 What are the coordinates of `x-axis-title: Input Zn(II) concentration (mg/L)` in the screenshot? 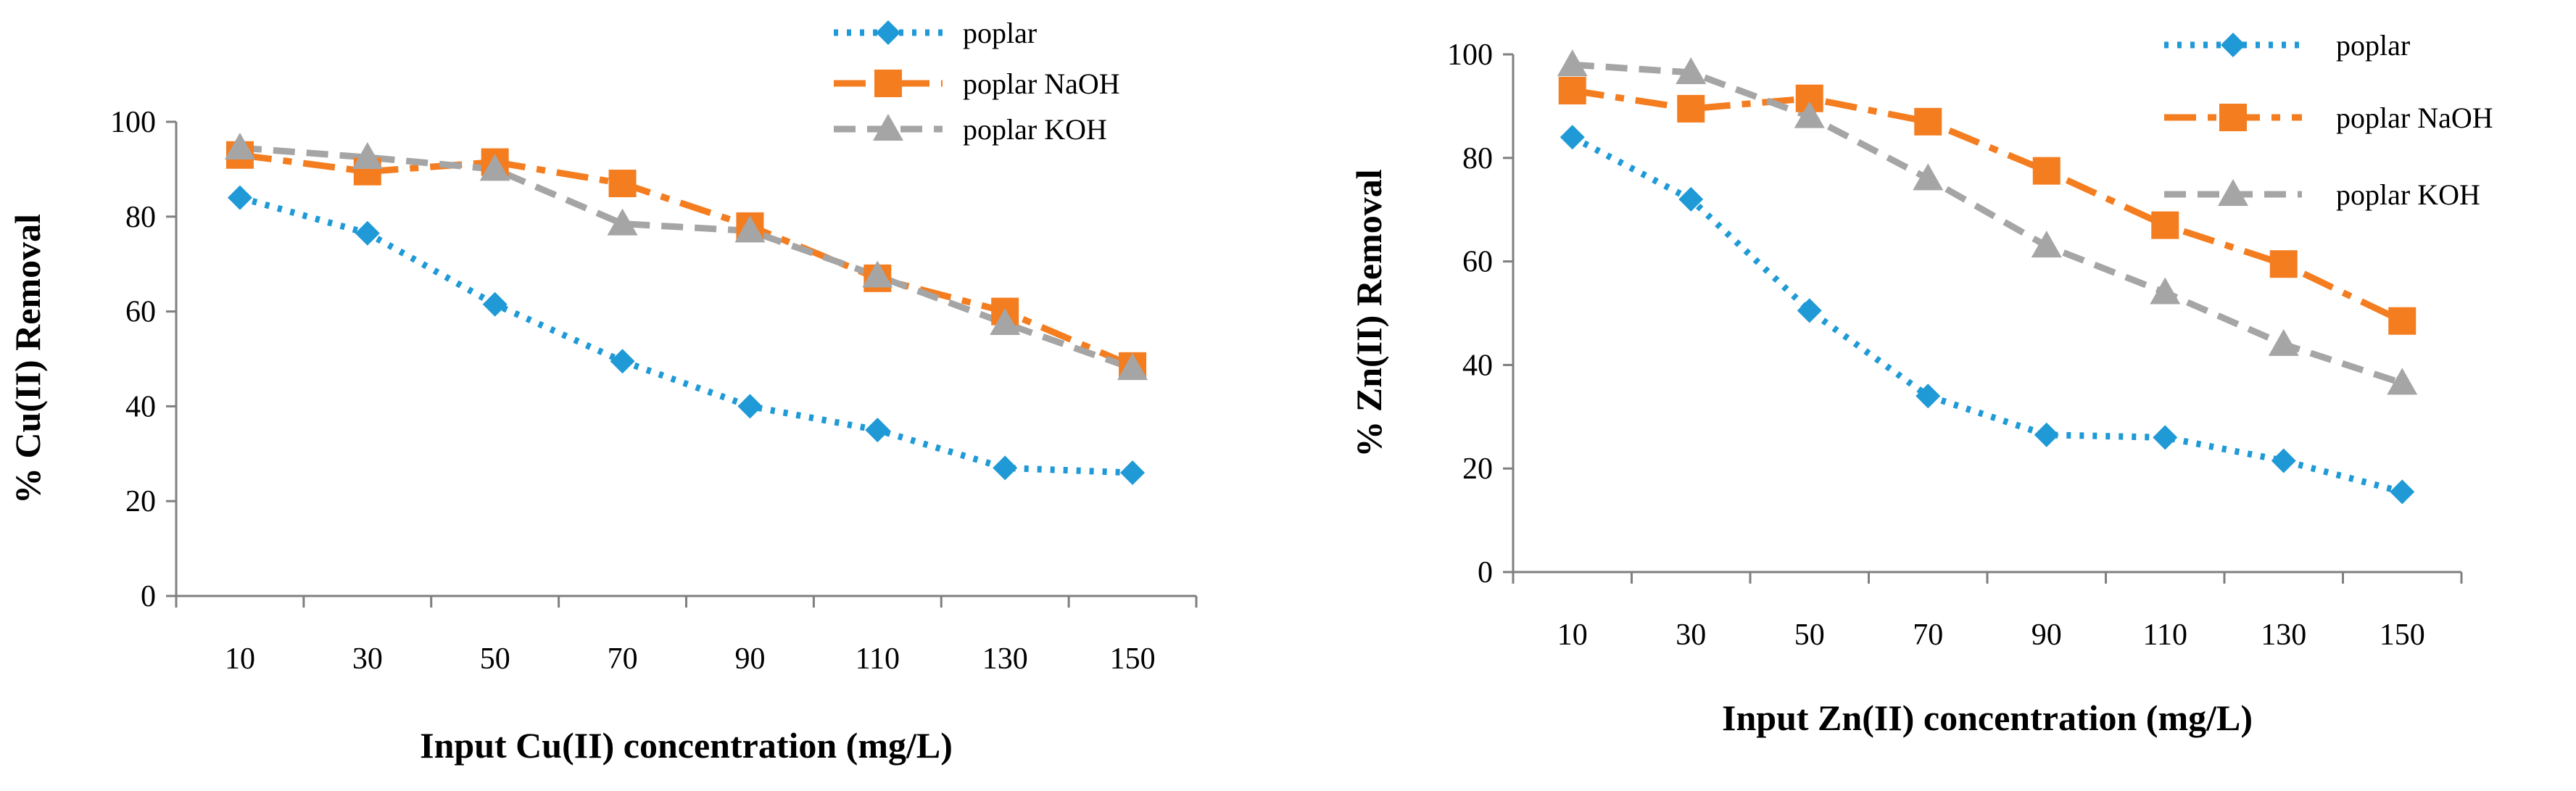 It's located at (1988, 717).